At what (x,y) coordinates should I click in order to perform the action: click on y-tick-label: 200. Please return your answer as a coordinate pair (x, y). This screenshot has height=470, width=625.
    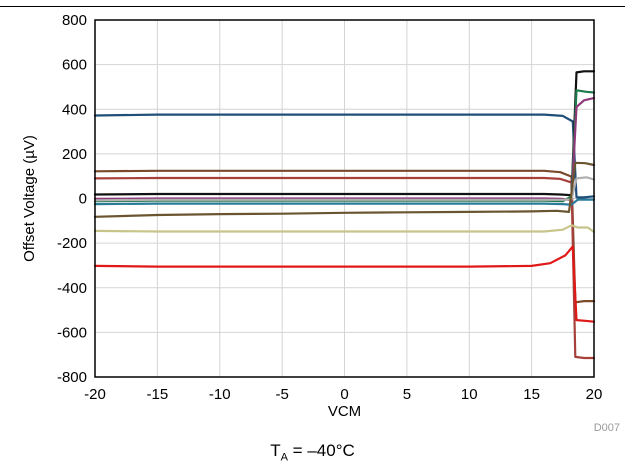
    Looking at the image, I should click on (74, 154).